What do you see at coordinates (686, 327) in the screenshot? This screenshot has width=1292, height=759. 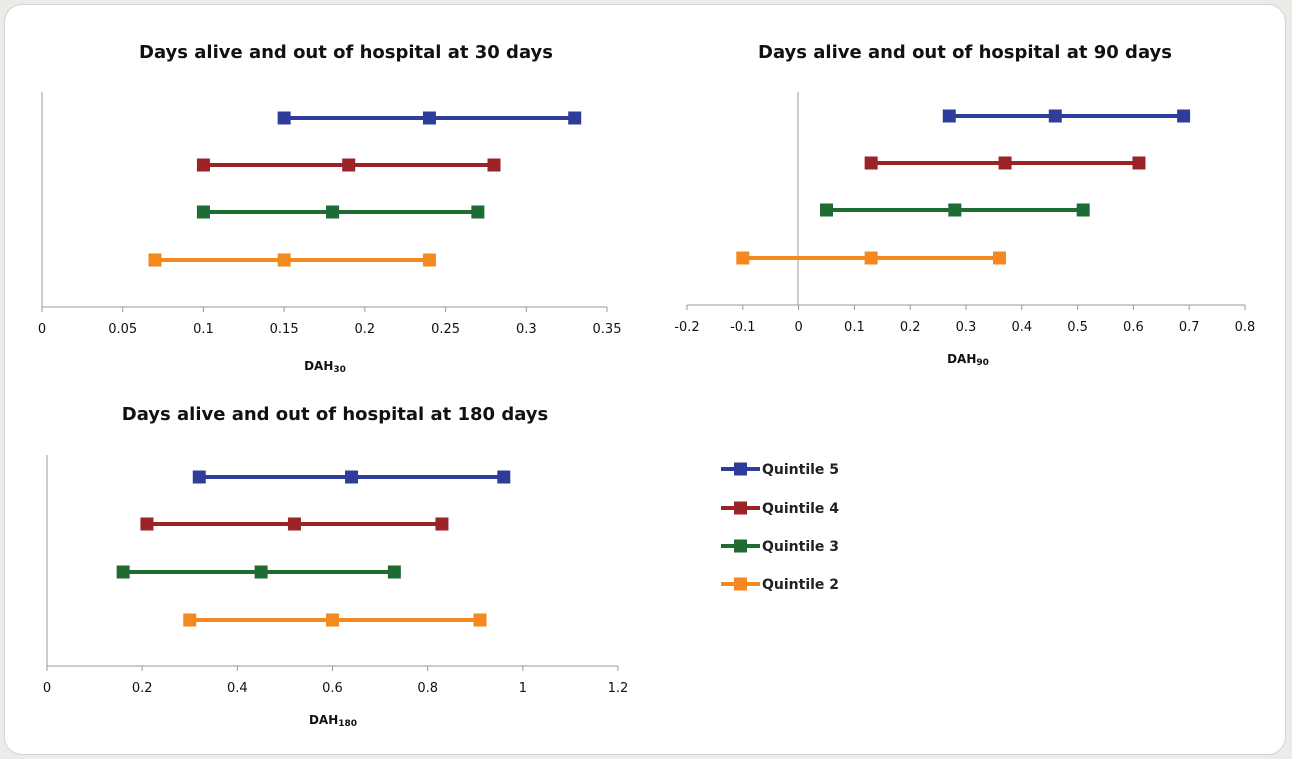 I see `x-tick-label: -0.2` at bounding box center [686, 327].